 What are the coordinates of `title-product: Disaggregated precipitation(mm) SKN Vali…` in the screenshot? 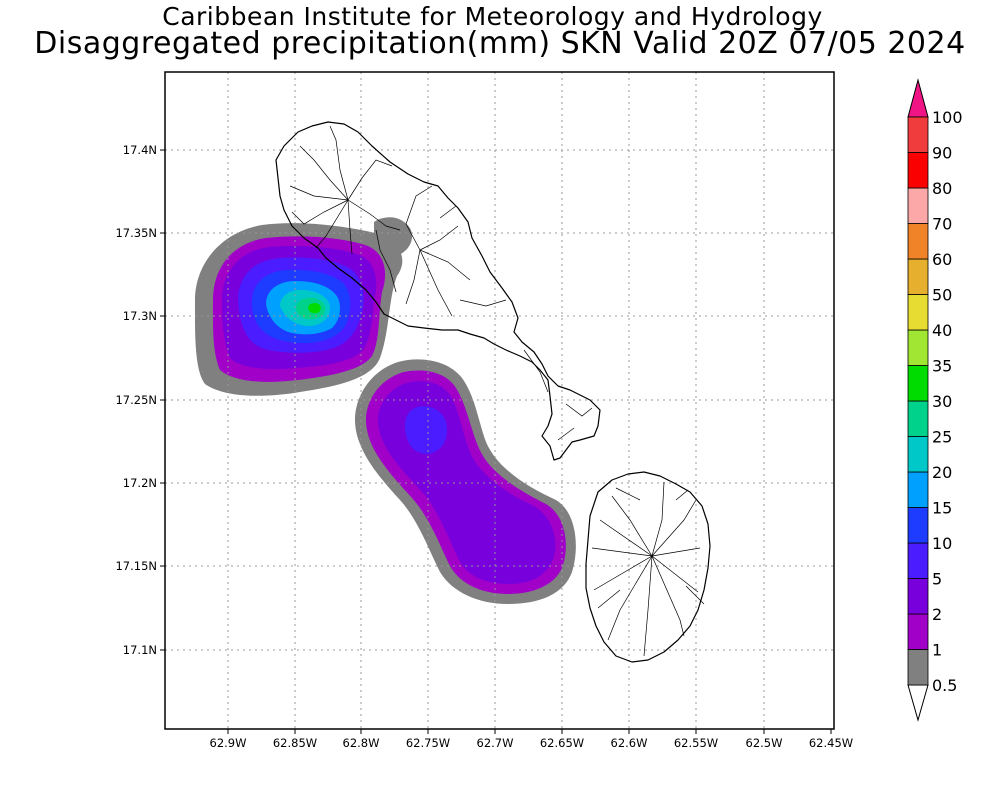 It's located at (500, 43).